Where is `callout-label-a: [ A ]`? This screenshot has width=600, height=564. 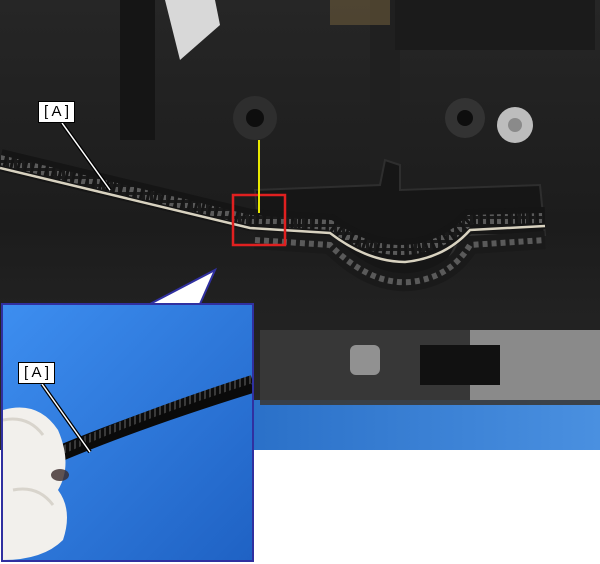
callout-label-a: [ A ] is located at coordinates (57, 112).